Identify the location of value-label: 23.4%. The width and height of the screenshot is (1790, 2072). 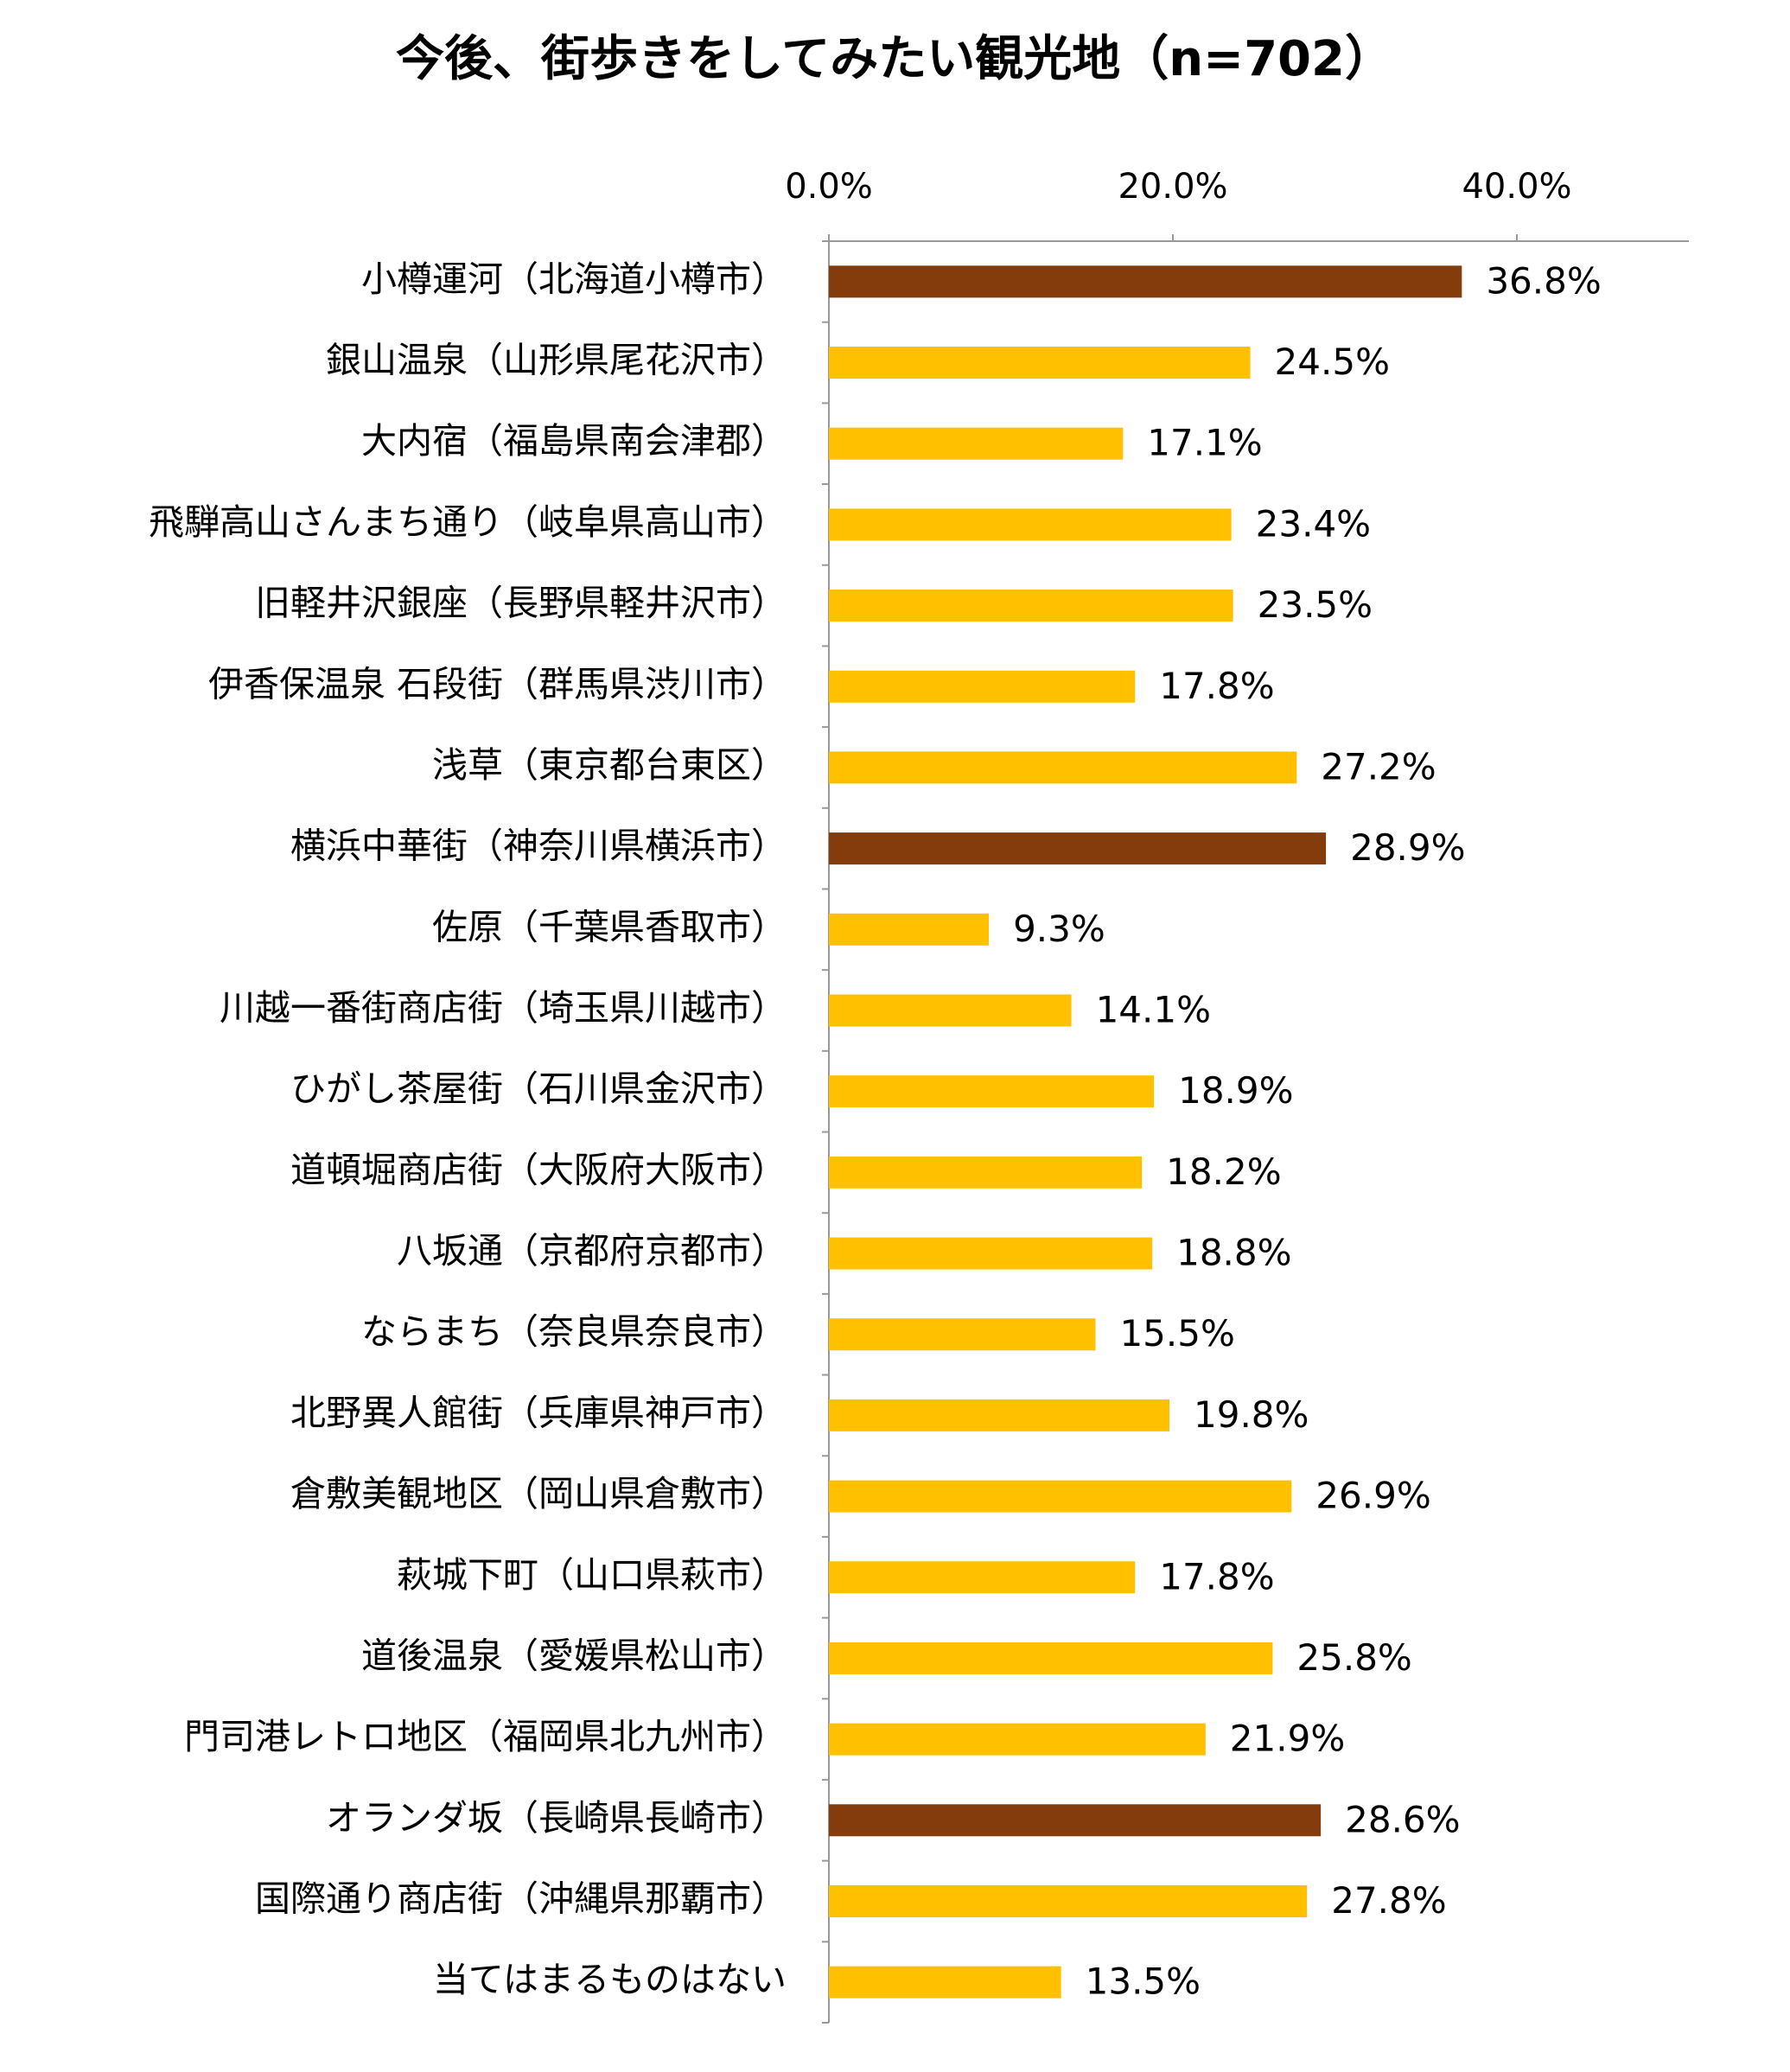
(1313, 524).